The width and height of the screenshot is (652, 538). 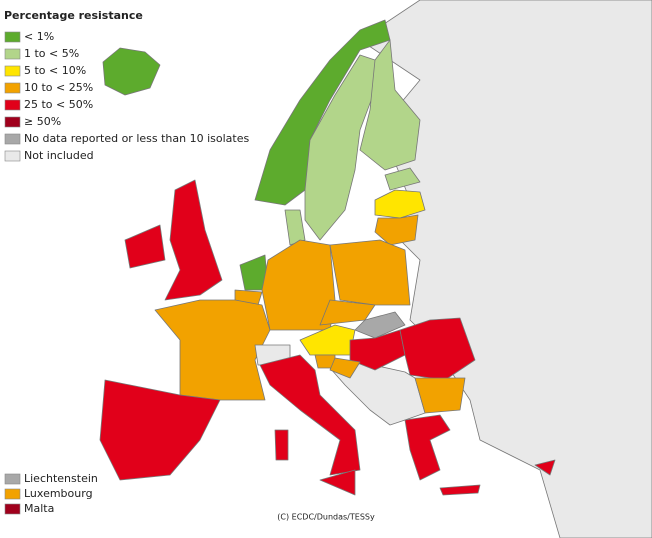 I want to click on legend-label: Not included, so click(x=59, y=155).